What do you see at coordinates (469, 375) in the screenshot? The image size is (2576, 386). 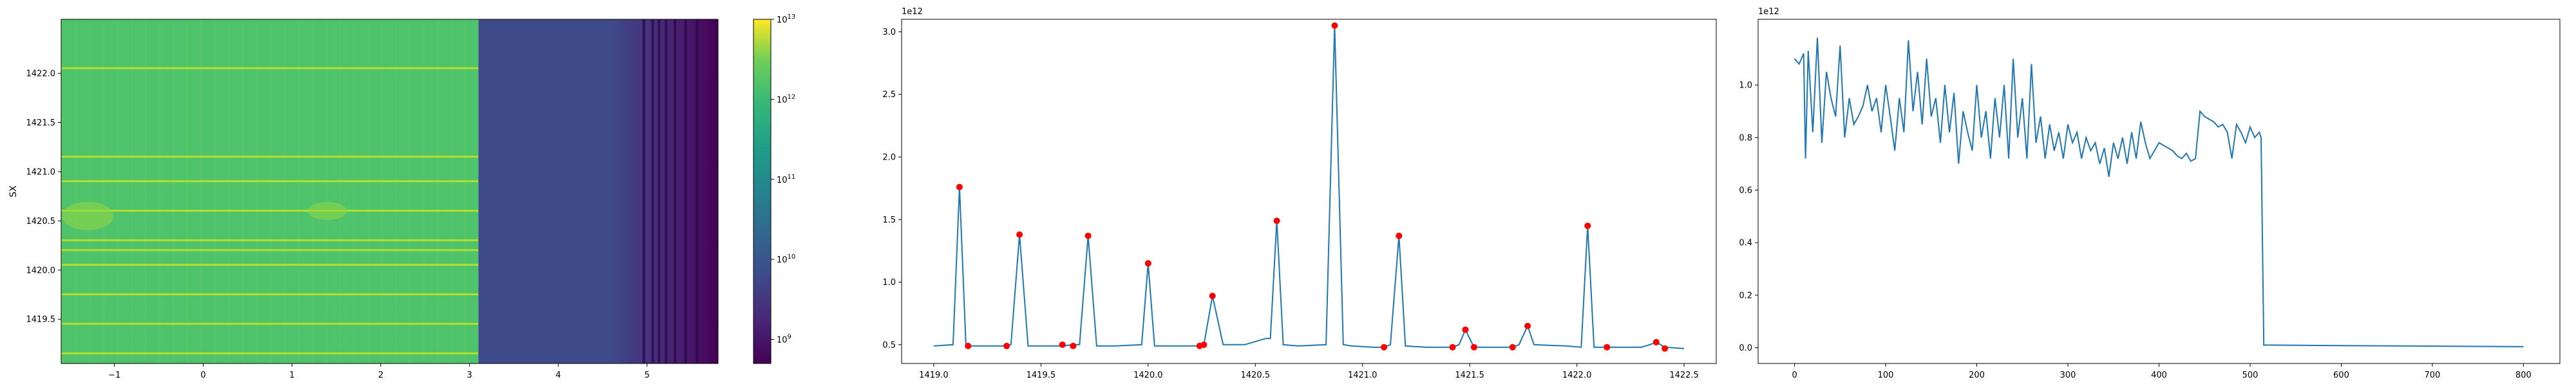 I see `x-tick-label: 3` at bounding box center [469, 375].